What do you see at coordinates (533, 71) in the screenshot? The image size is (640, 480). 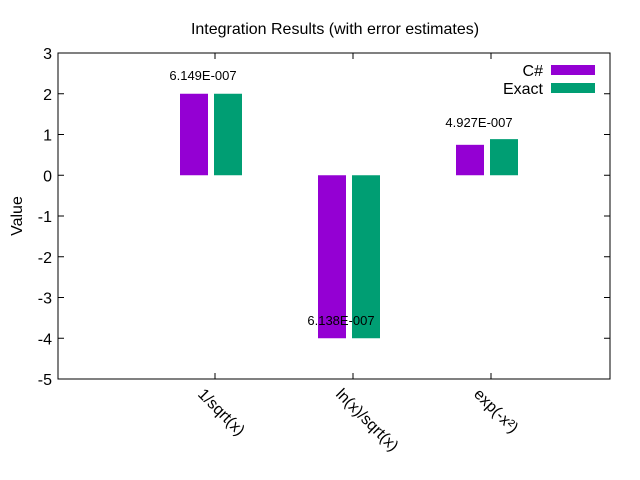 I see `legend-label: C#` at bounding box center [533, 71].